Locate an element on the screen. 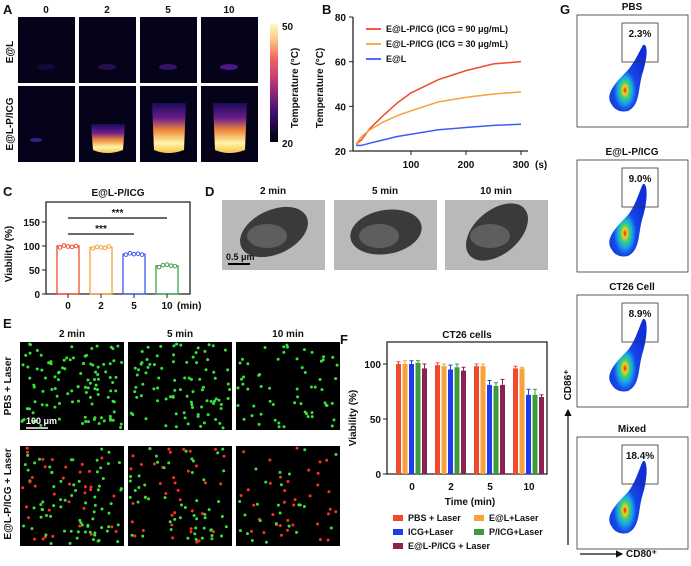 This screenshot has width=691, height=566. e-column-label: 2 min is located at coordinates (72, 334).